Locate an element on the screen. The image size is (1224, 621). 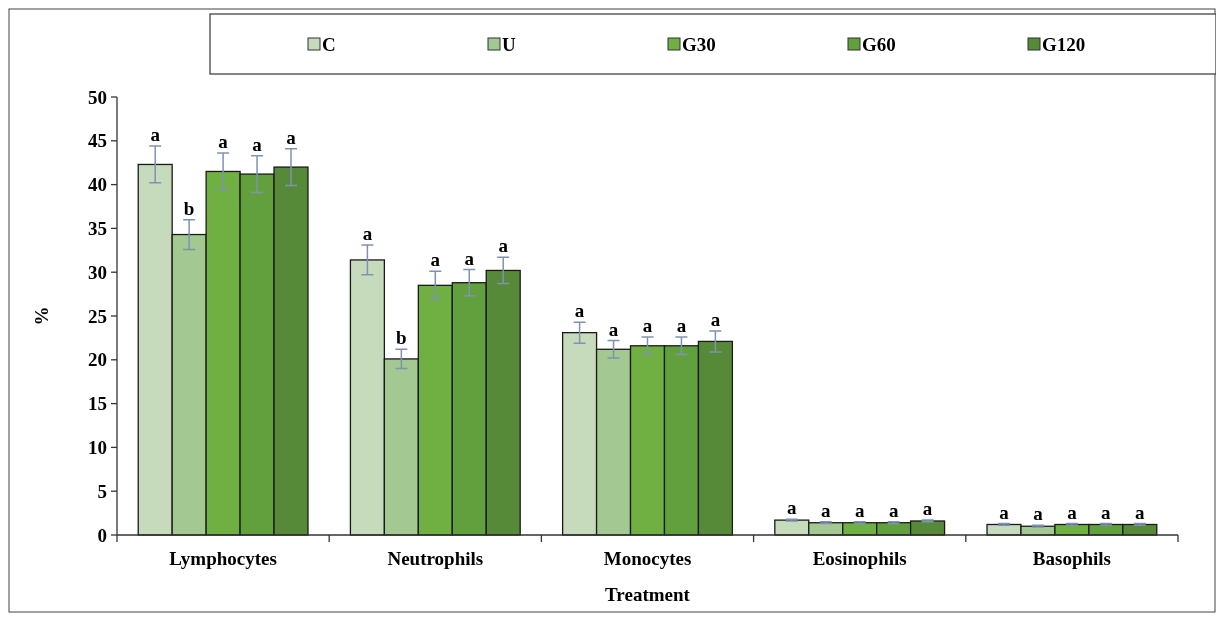
y-tick-label: 30 is located at coordinates (97, 272).